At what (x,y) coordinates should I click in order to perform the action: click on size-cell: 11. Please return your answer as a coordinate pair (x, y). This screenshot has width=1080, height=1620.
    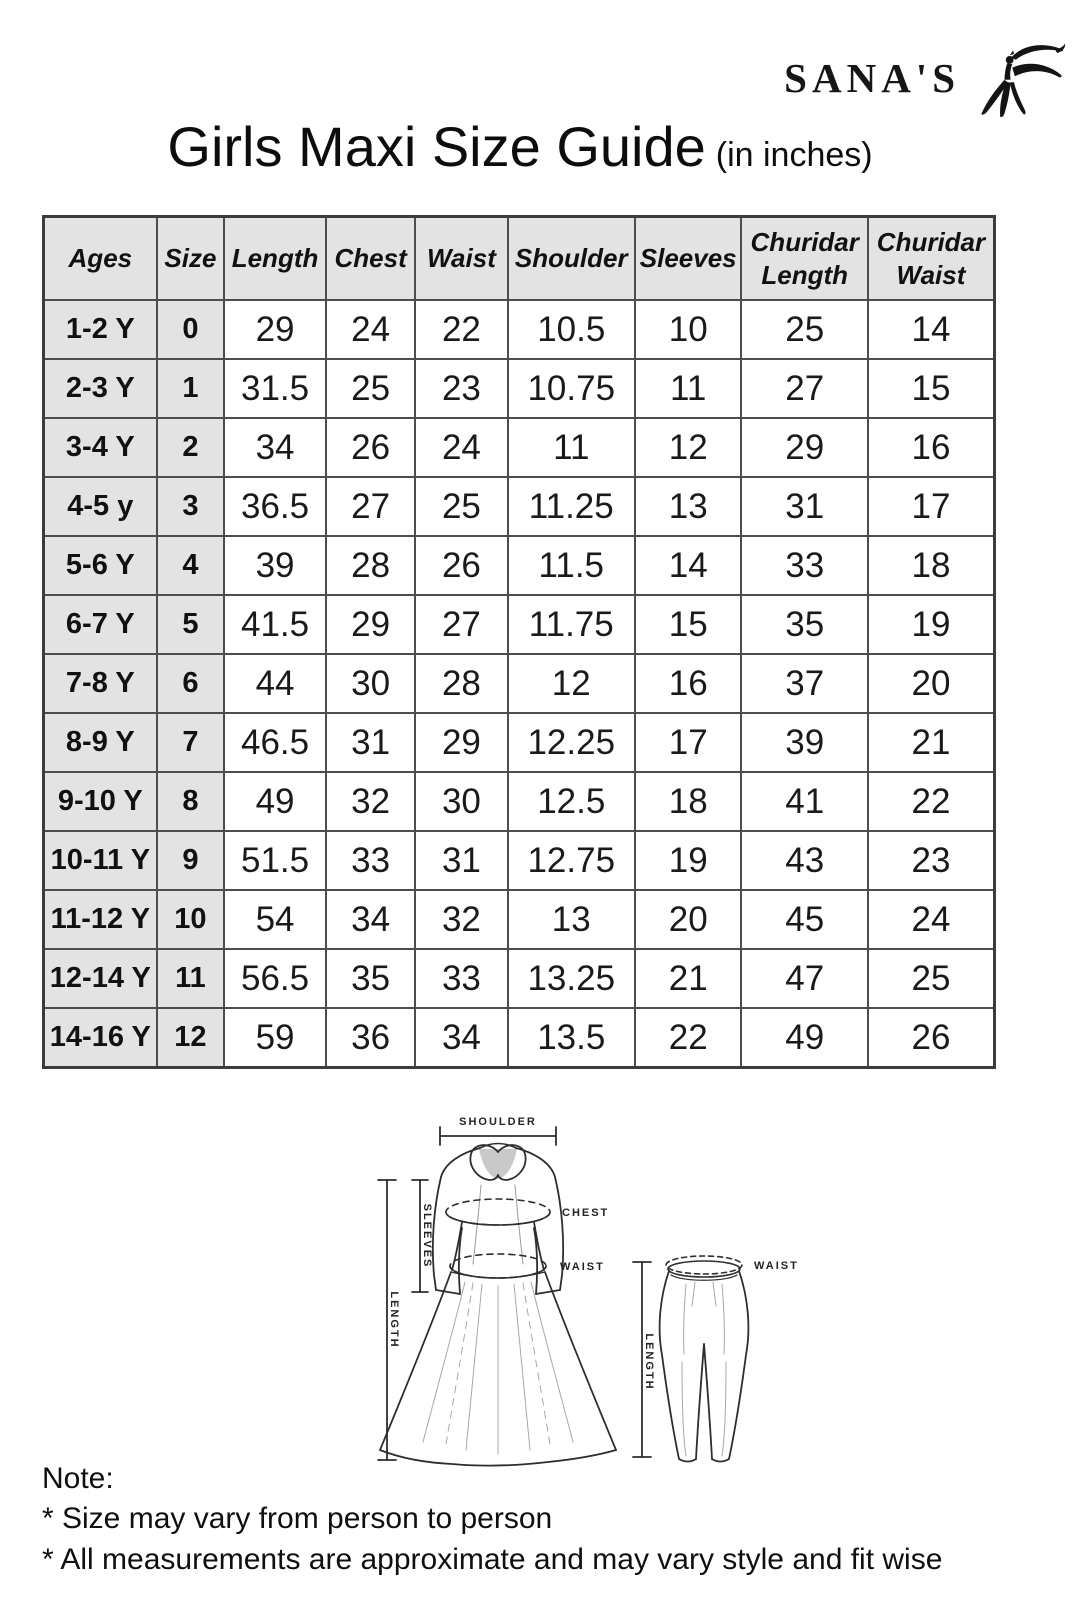
    Looking at the image, I should click on (190, 978).